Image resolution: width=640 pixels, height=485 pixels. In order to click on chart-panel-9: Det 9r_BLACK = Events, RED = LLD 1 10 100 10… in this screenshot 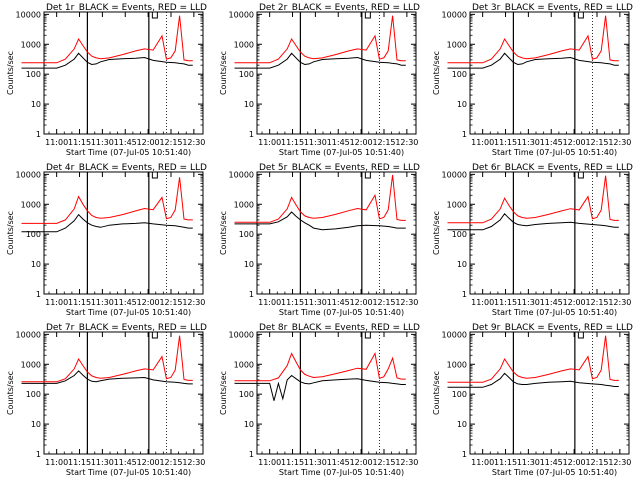, I will do `click(532, 400)`.